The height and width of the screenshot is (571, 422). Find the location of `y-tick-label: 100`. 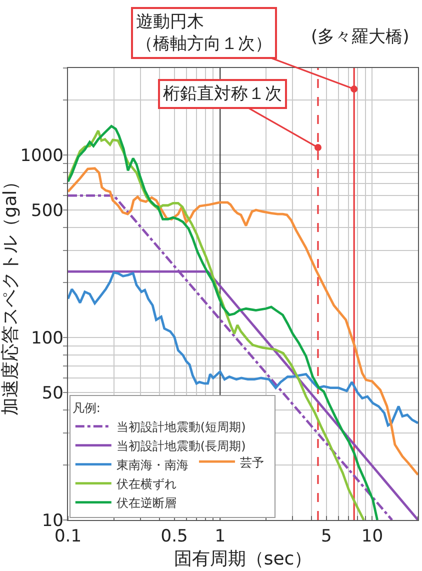

y-tick-label: 100 is located at coordinates (47, 338).